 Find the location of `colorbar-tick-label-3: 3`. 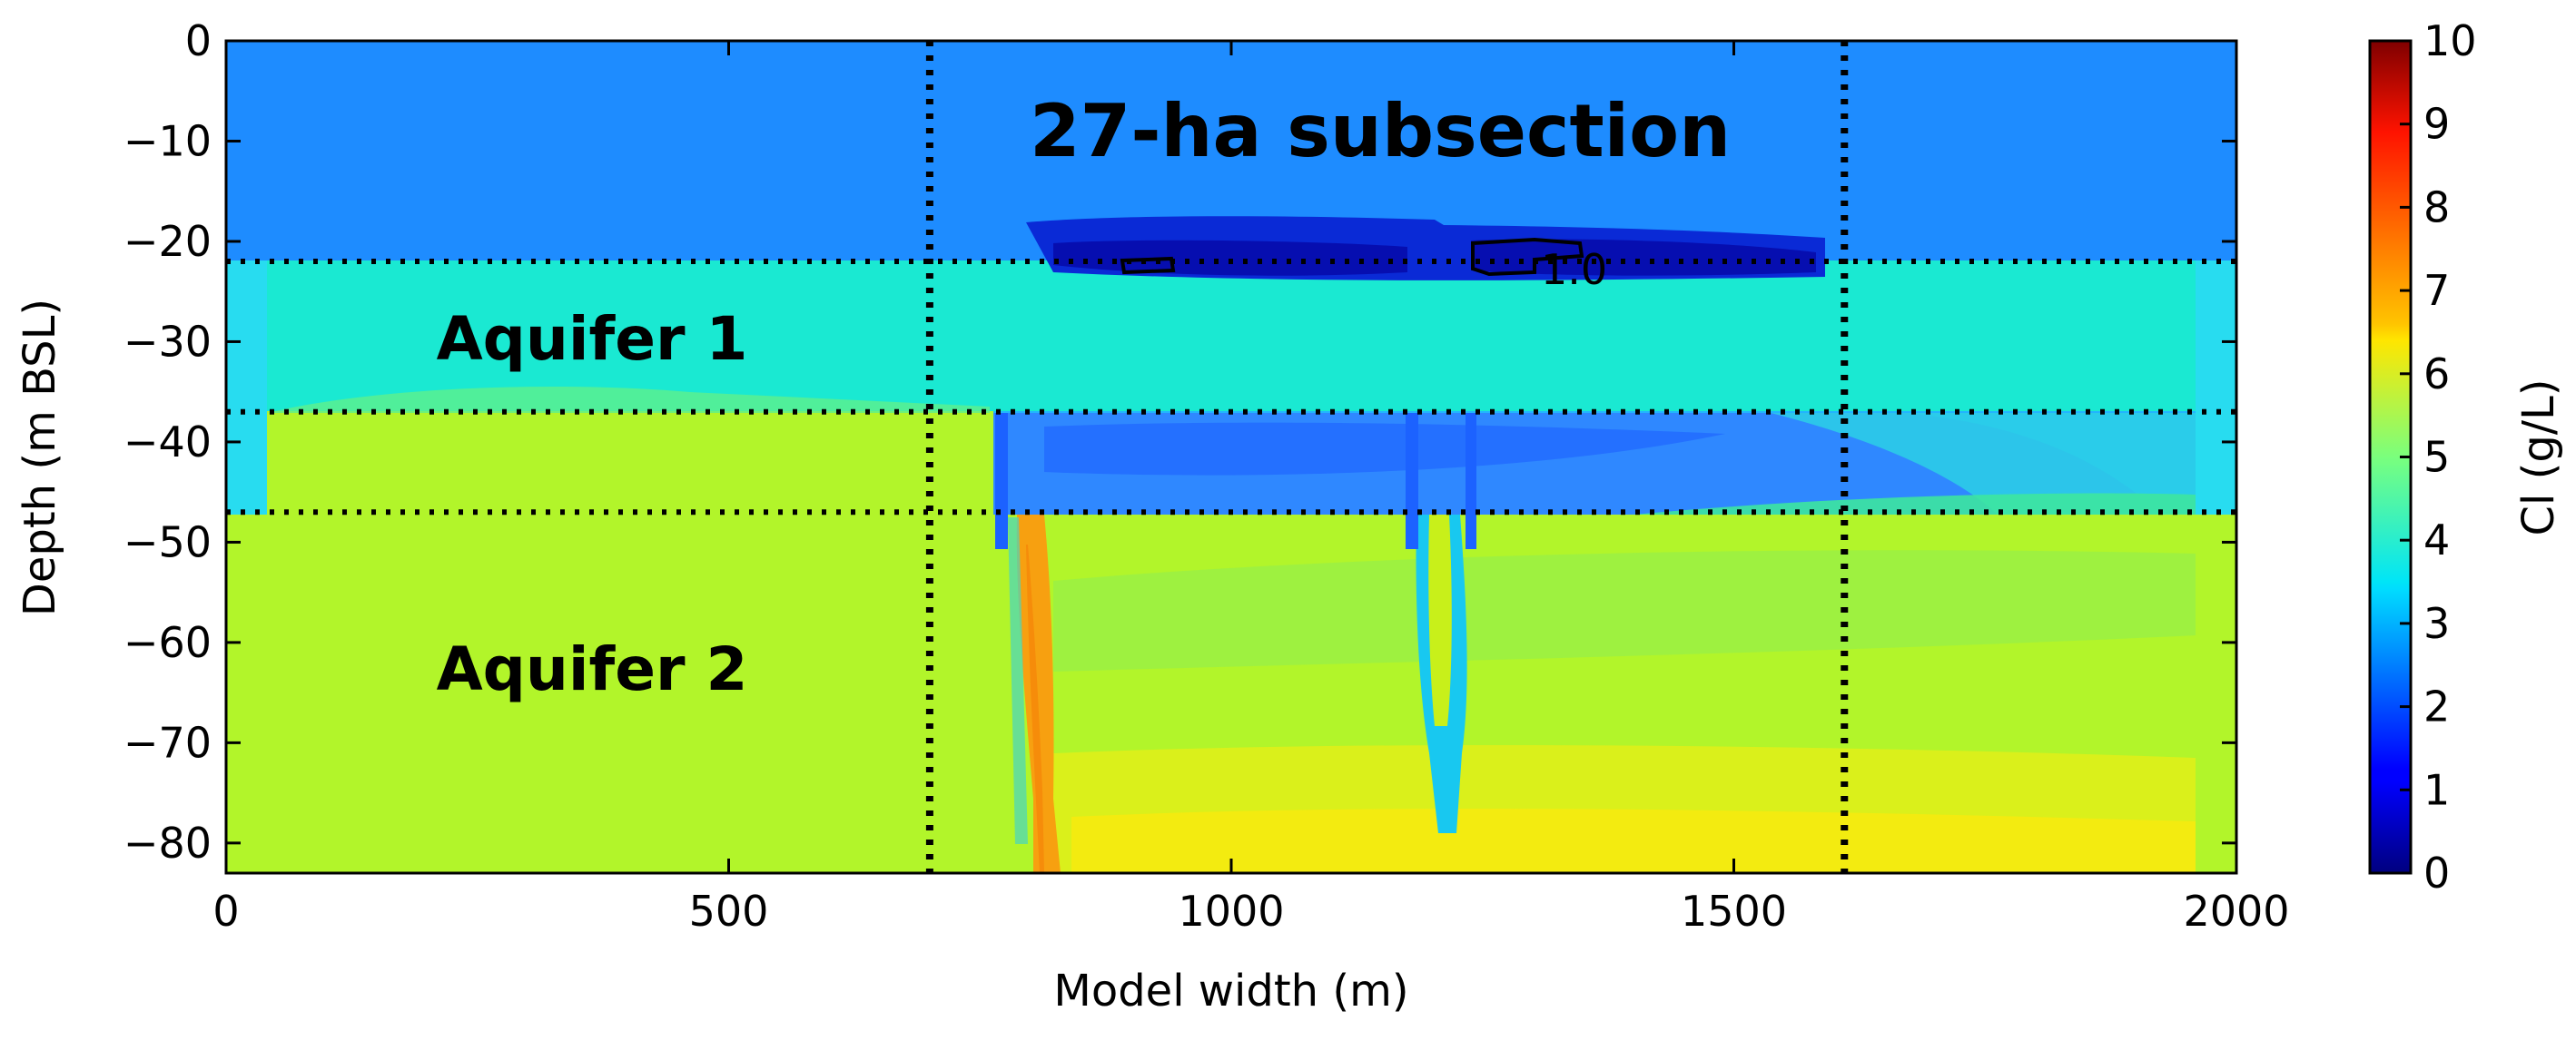

colorbar-tick-label-3: 3 is located at coordinates (2436, 623).